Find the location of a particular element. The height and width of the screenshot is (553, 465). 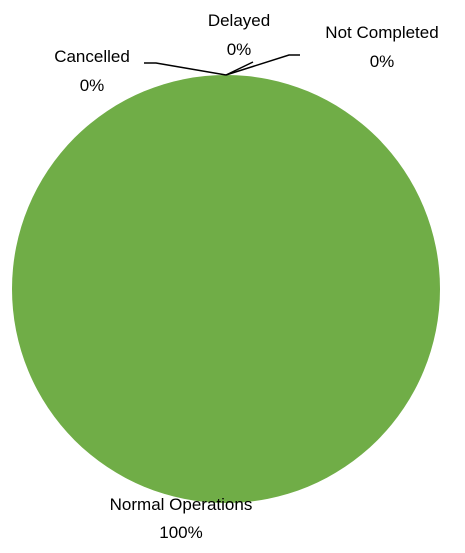

data-label-not-completed-name: Not Completed is located at coordinates (381, 32).